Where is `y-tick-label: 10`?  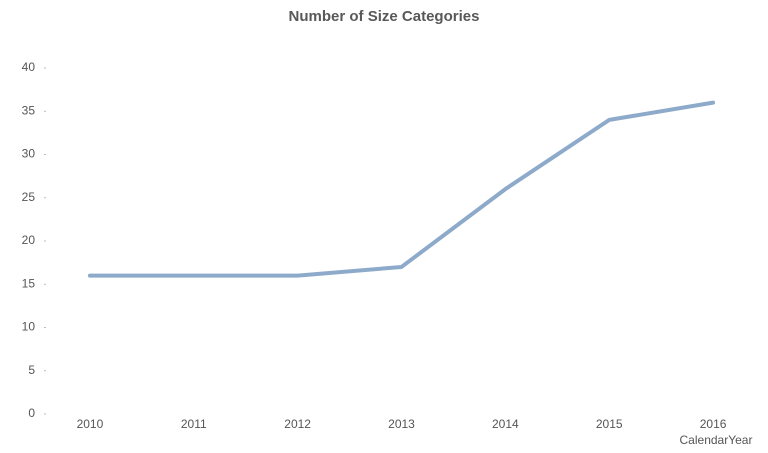
y-tick-label: 10 is located at coordinates (29, 327).